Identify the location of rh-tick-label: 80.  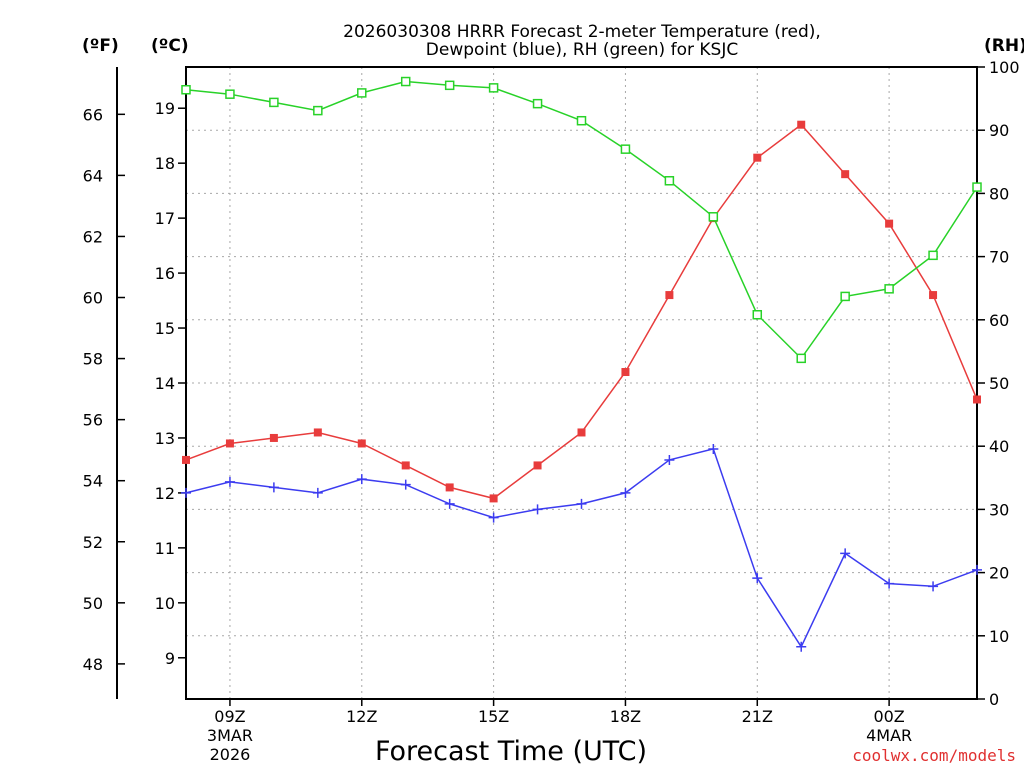
(999, 193).